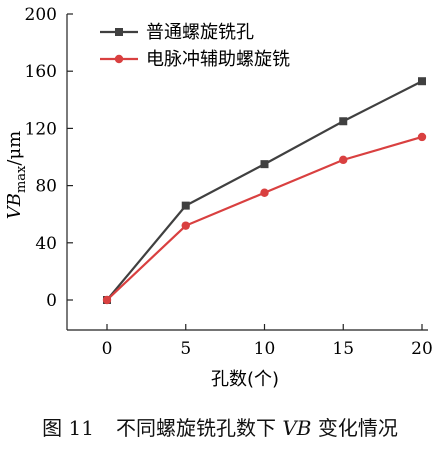  I want to click on caption-text-before: 不同螺旋铣孔数下, so click(199, 428).